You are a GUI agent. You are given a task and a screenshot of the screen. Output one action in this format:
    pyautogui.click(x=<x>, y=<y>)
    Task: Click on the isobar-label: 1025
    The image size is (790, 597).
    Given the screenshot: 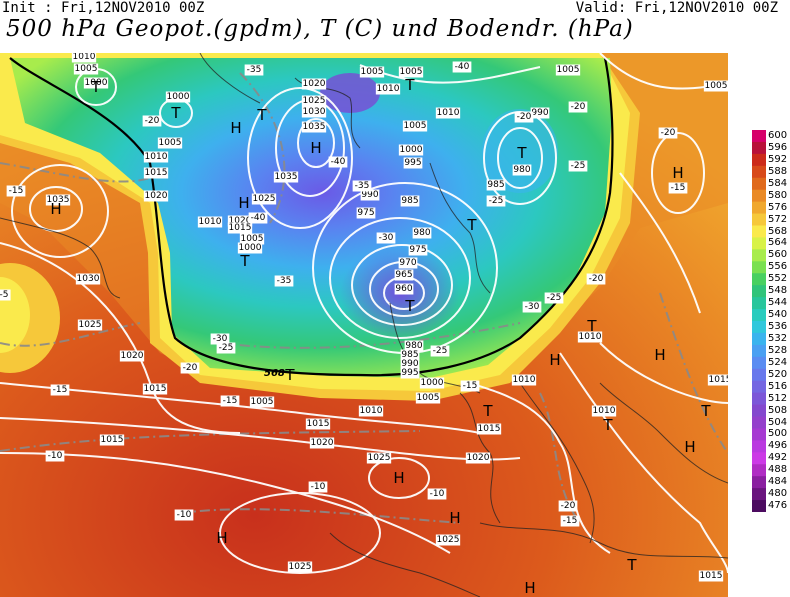 What is the action you would take?
    pyautogui.click(x=264, y=199)
    